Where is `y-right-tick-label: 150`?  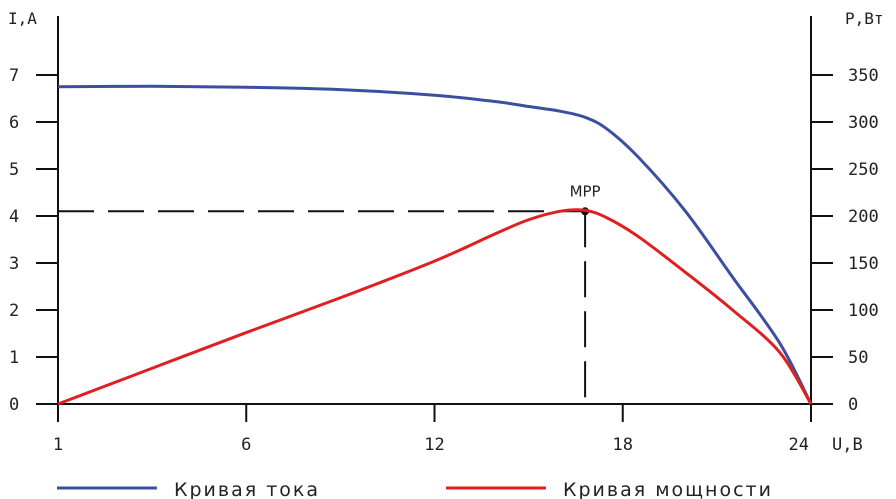
y-right-tick-label: 150 is located at coordinates (863, 264).